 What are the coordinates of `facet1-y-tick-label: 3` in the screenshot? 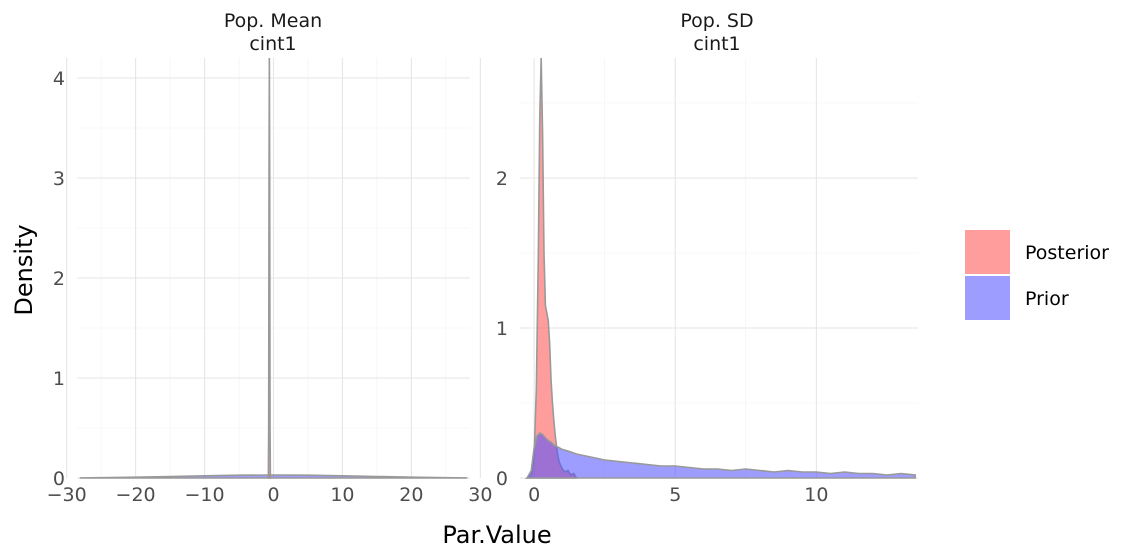 It's located at (59, 179).